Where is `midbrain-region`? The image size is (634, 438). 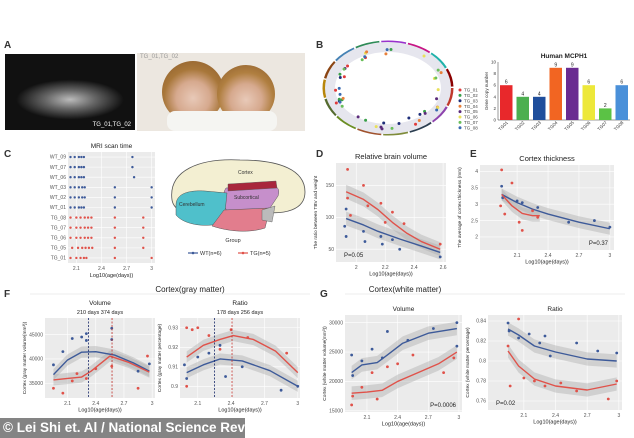
midbrain-region is located at coordinates (268, 214).